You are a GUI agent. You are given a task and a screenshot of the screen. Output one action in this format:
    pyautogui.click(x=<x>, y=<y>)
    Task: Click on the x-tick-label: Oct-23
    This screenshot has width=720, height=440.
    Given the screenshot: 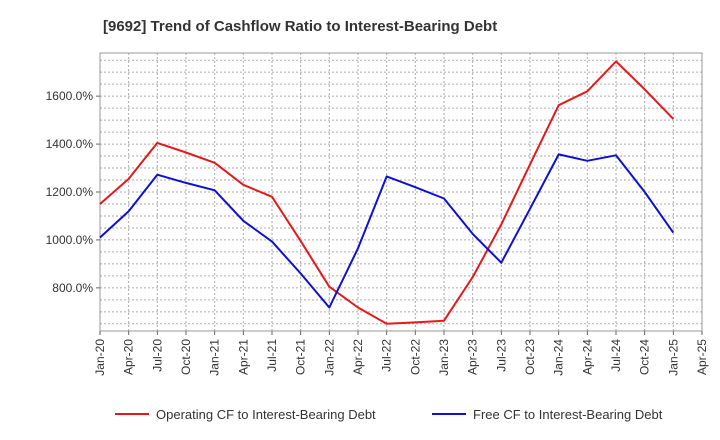 What is the action you would take?
    pyautogui.click(x=530, y=357)
    